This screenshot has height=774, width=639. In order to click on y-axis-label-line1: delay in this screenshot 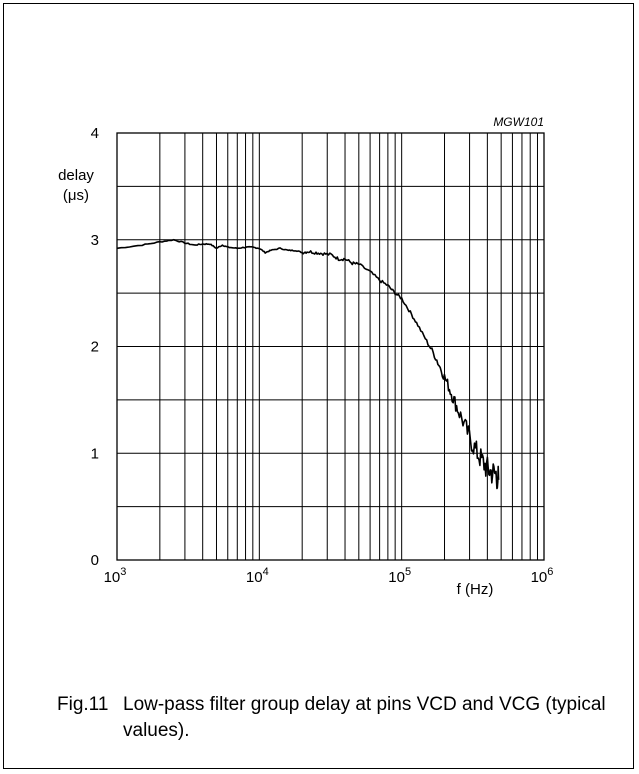, I will do `click(76, 175)`.